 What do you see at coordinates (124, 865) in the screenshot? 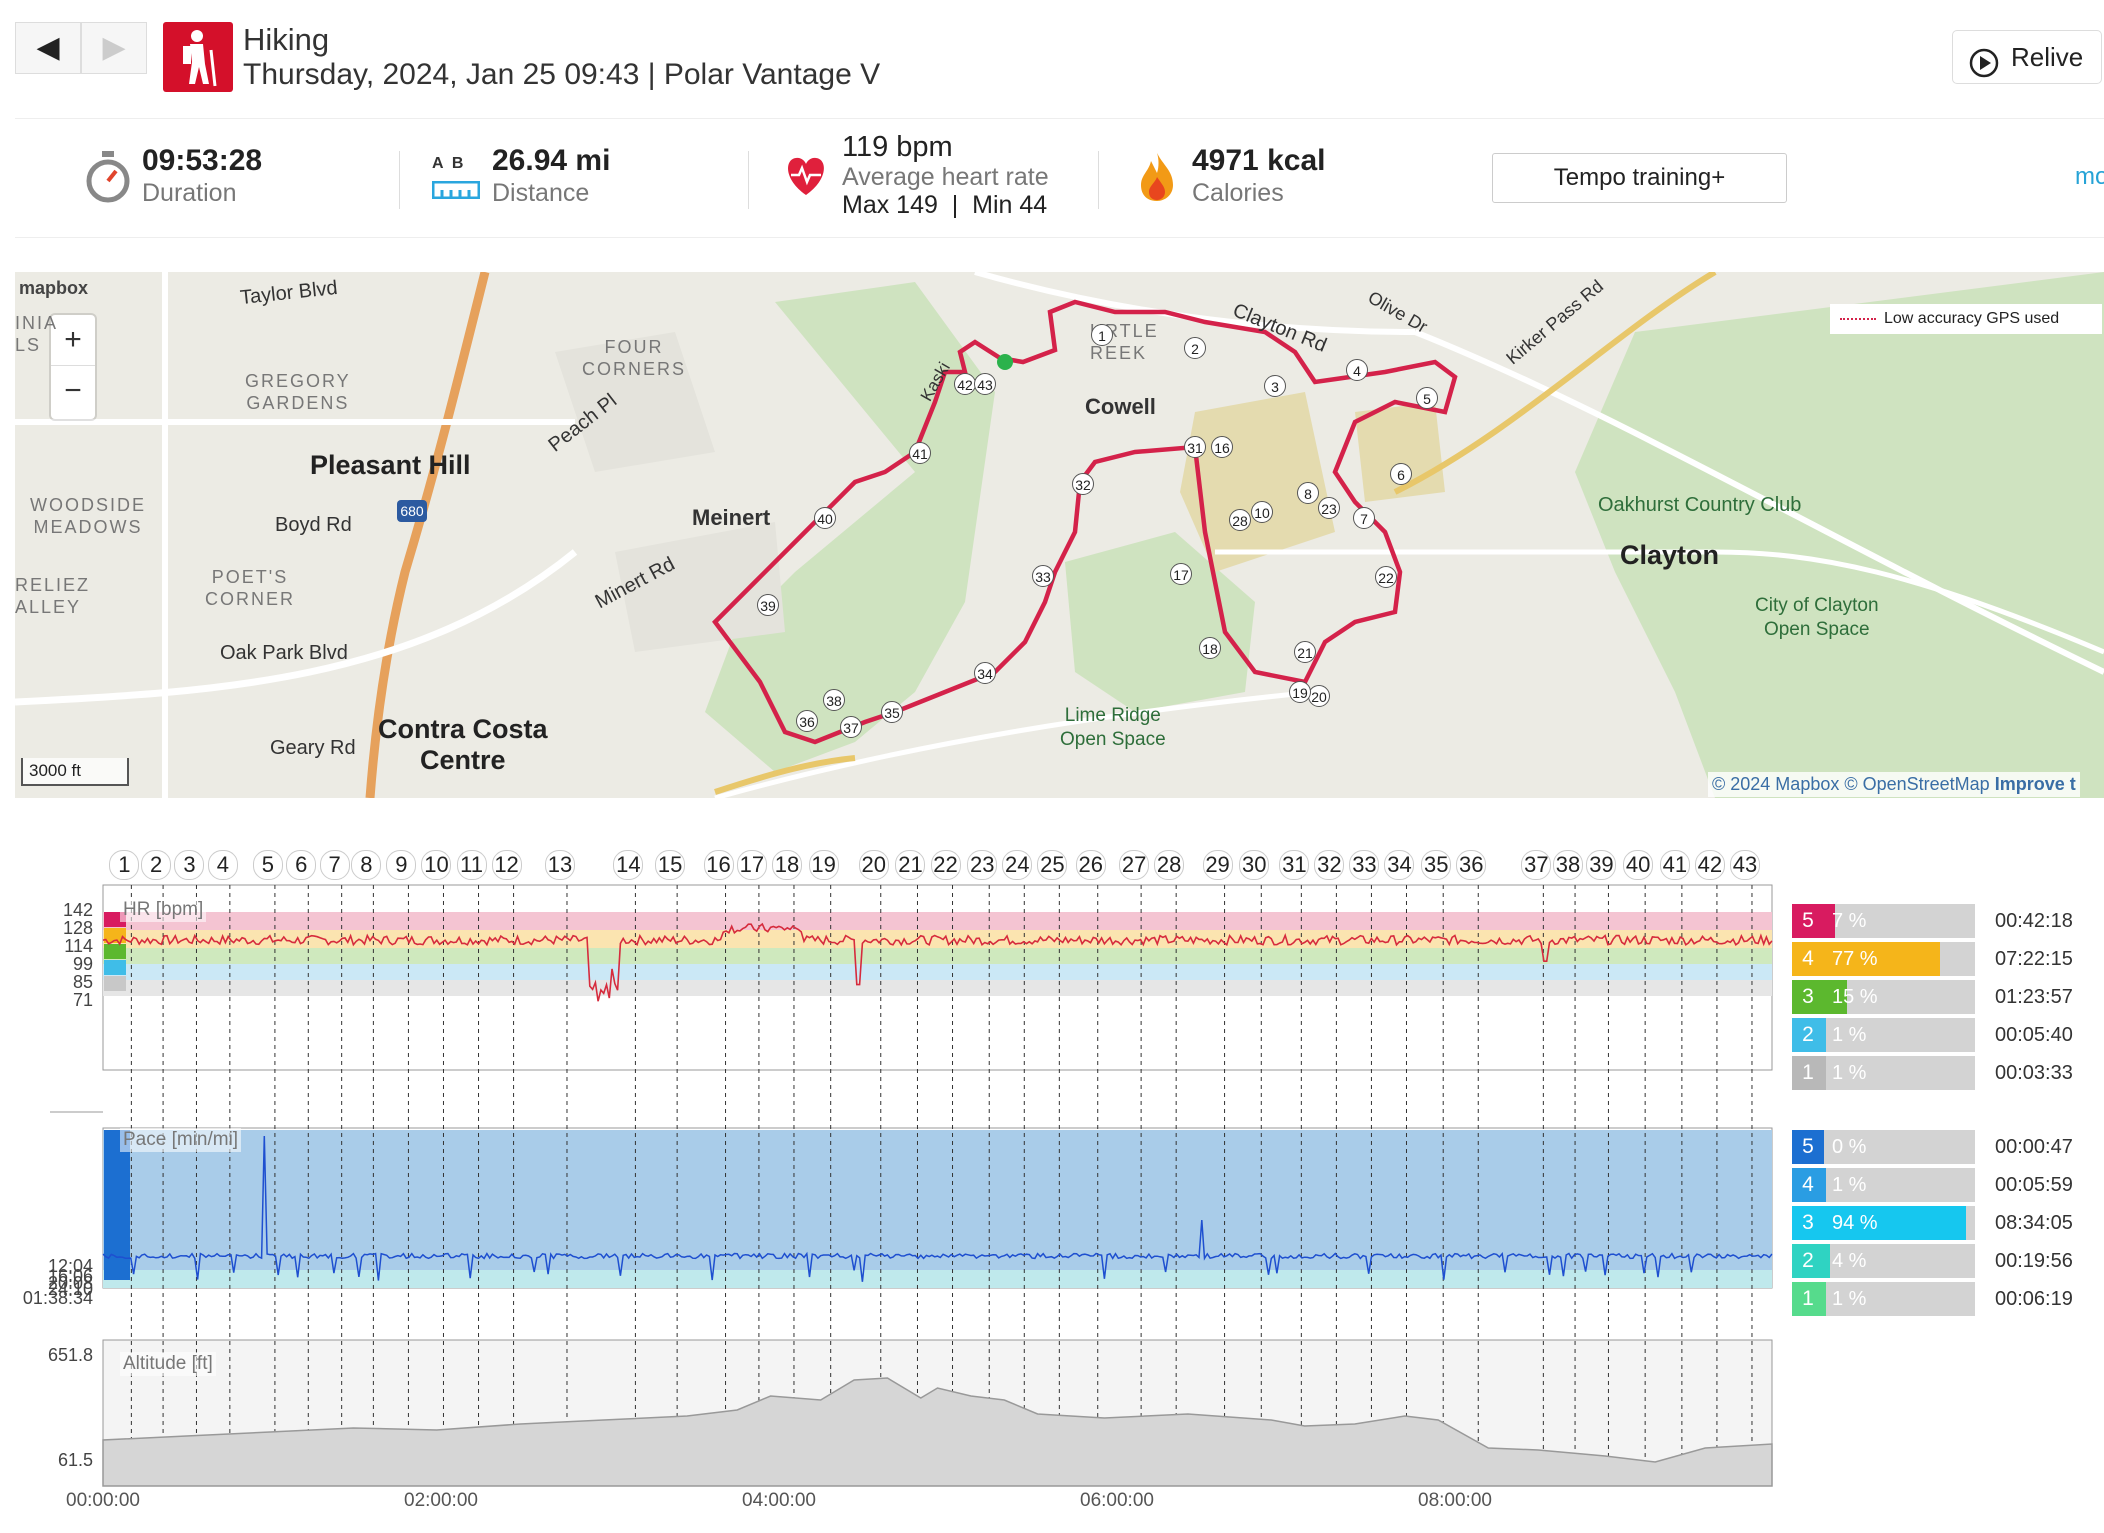
I see `lap-number: 1` at bounding box center [124, 865].